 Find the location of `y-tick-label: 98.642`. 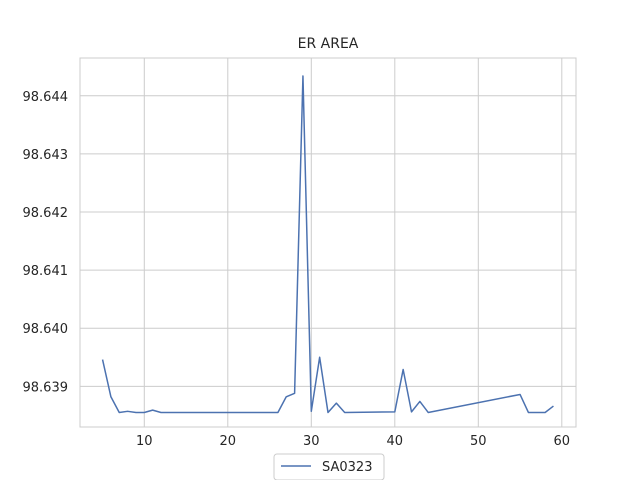

y-tick-label: 98.642 is located at coordinates (46, 213).